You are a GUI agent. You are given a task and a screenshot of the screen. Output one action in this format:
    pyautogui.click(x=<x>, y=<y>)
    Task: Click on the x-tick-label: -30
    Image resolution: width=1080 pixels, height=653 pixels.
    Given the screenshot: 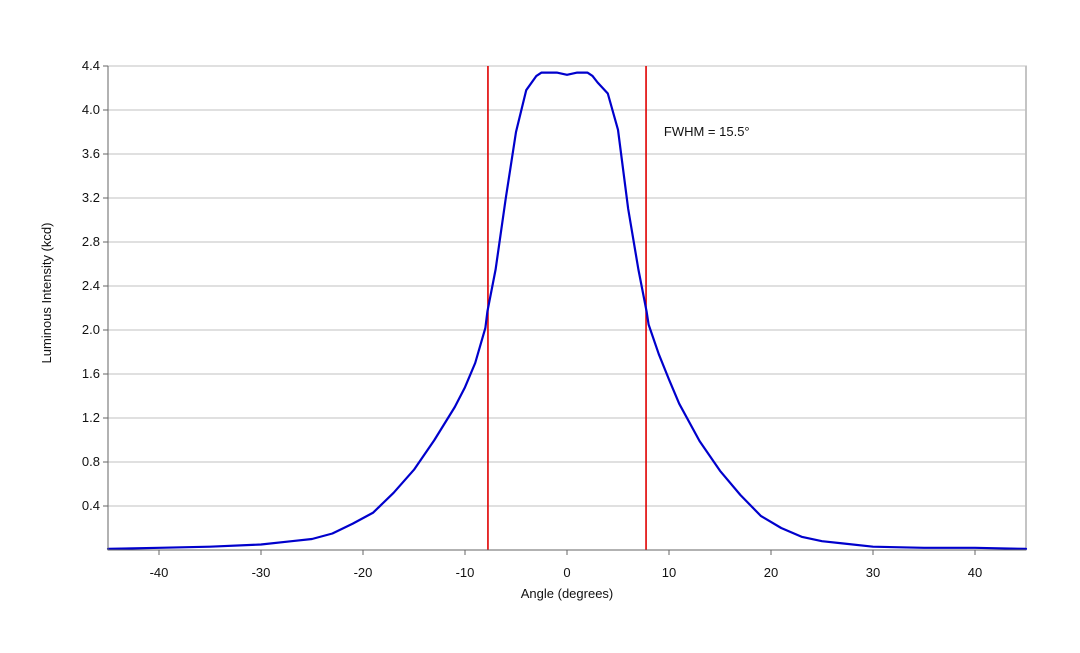 What is the action you would take?
    pyautogui.click(x=261, y=572)
    